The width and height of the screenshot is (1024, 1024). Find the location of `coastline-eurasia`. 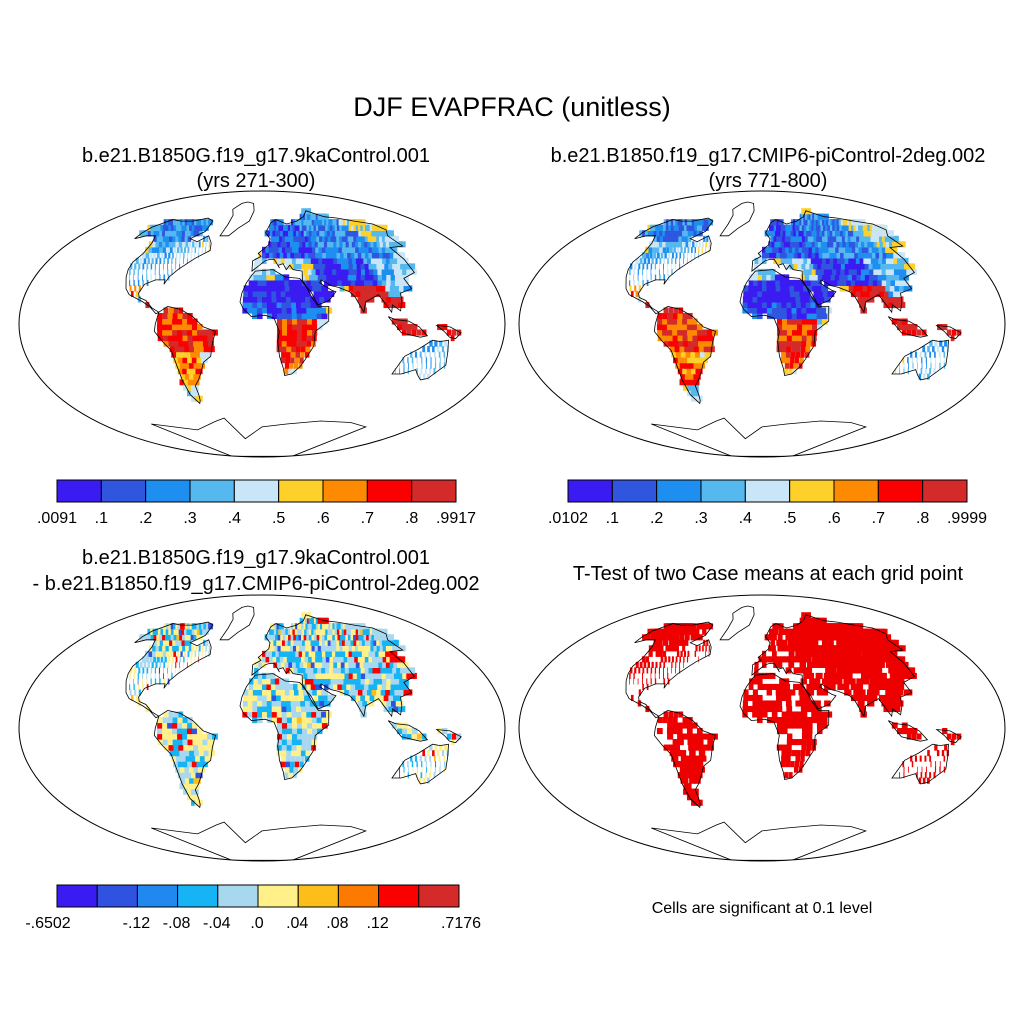

coastline-eurasia is located at coordinates (333, 262).